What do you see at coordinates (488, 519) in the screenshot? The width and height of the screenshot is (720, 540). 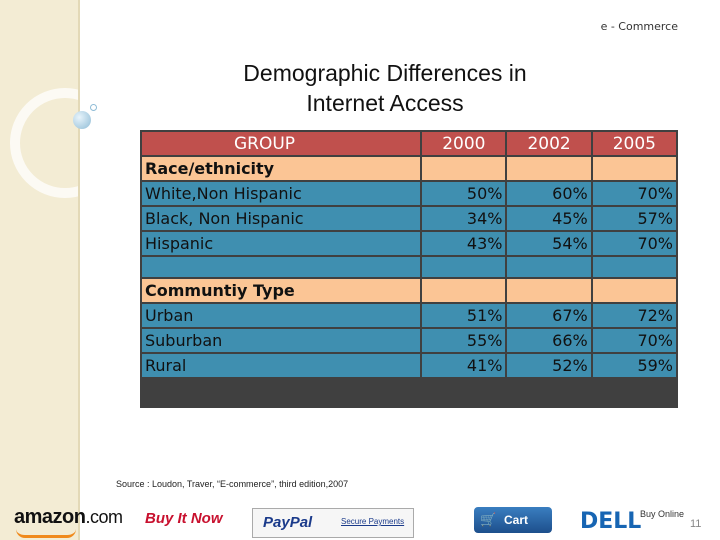 I see `shopping-cart-icon: 🛒` at bounding box center [488, 519].